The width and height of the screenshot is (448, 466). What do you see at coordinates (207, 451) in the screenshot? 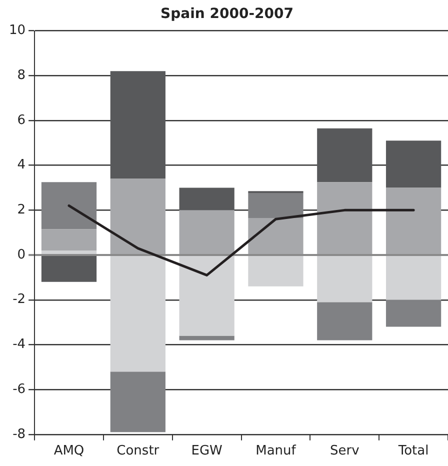
I see `x-tick-label: EGW` at bounding box center [207, 451].